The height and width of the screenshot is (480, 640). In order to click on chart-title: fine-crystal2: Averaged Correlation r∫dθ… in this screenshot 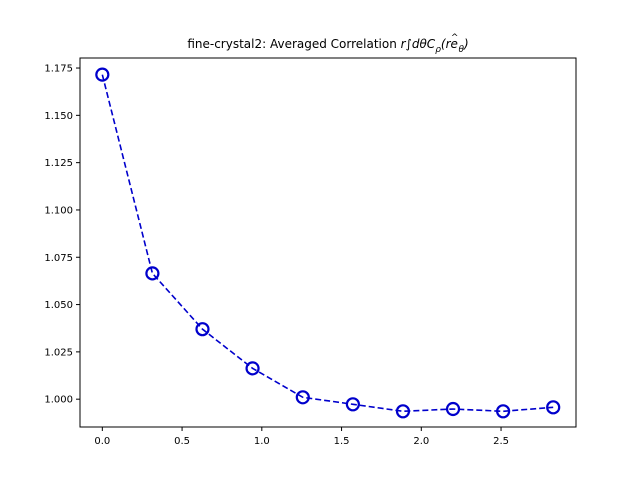, I will do `click(327, 44)`.